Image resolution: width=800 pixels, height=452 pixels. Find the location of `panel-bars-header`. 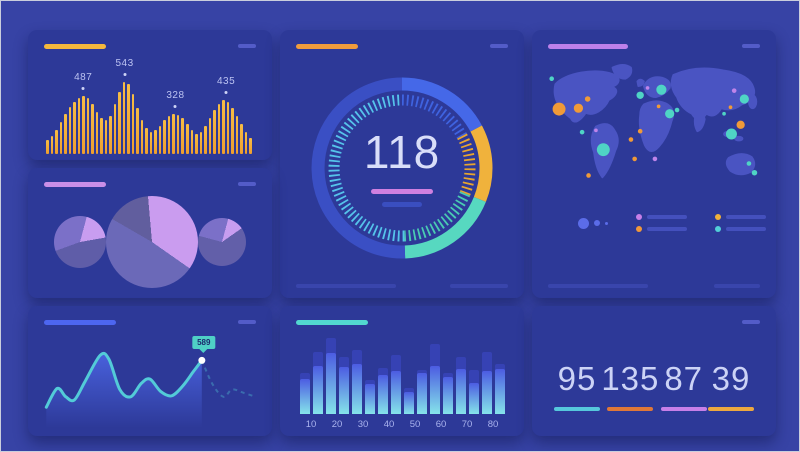

panel-bars-header is located at coordinates (402, 322).